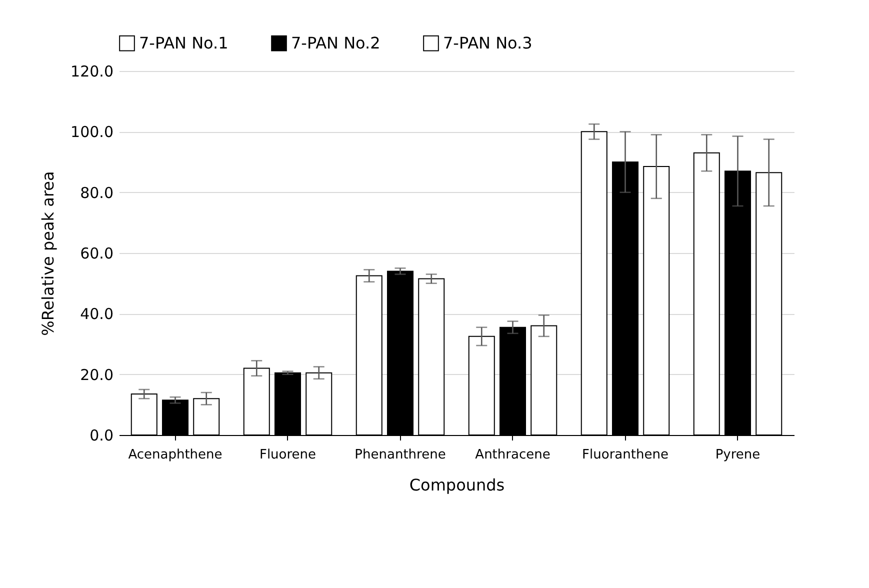 The height and width of the screenshot is (588, 869). I want to click on x-tick-label: Pyrene, so click(737, 455).